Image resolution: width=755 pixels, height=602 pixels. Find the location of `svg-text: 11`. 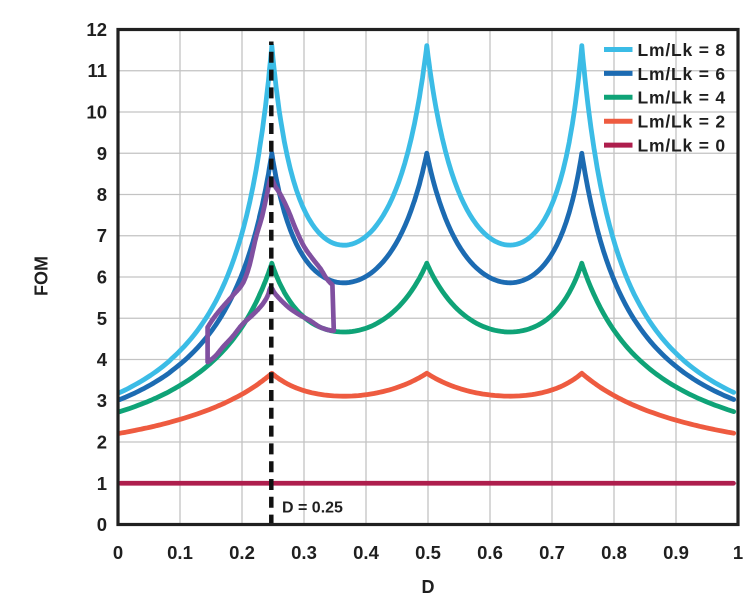

svg-text: 11 is located at coordinates (97, 70).